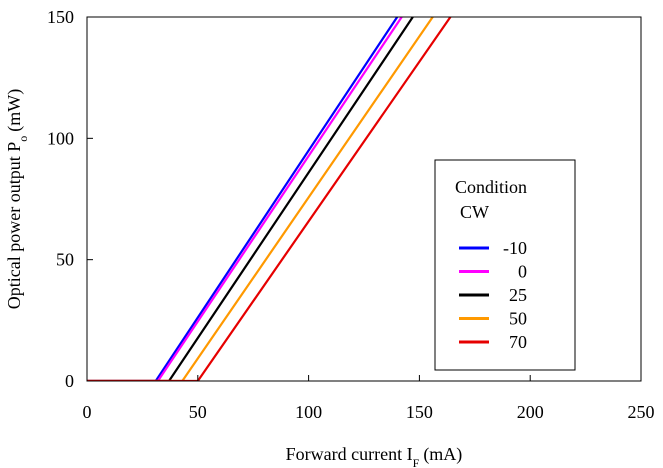 The image size is (663, 468). What do you see at coordinates (474, 212) in the screenshot?
I see `legend-title-cw: CW` at bounding box center [474, 212].